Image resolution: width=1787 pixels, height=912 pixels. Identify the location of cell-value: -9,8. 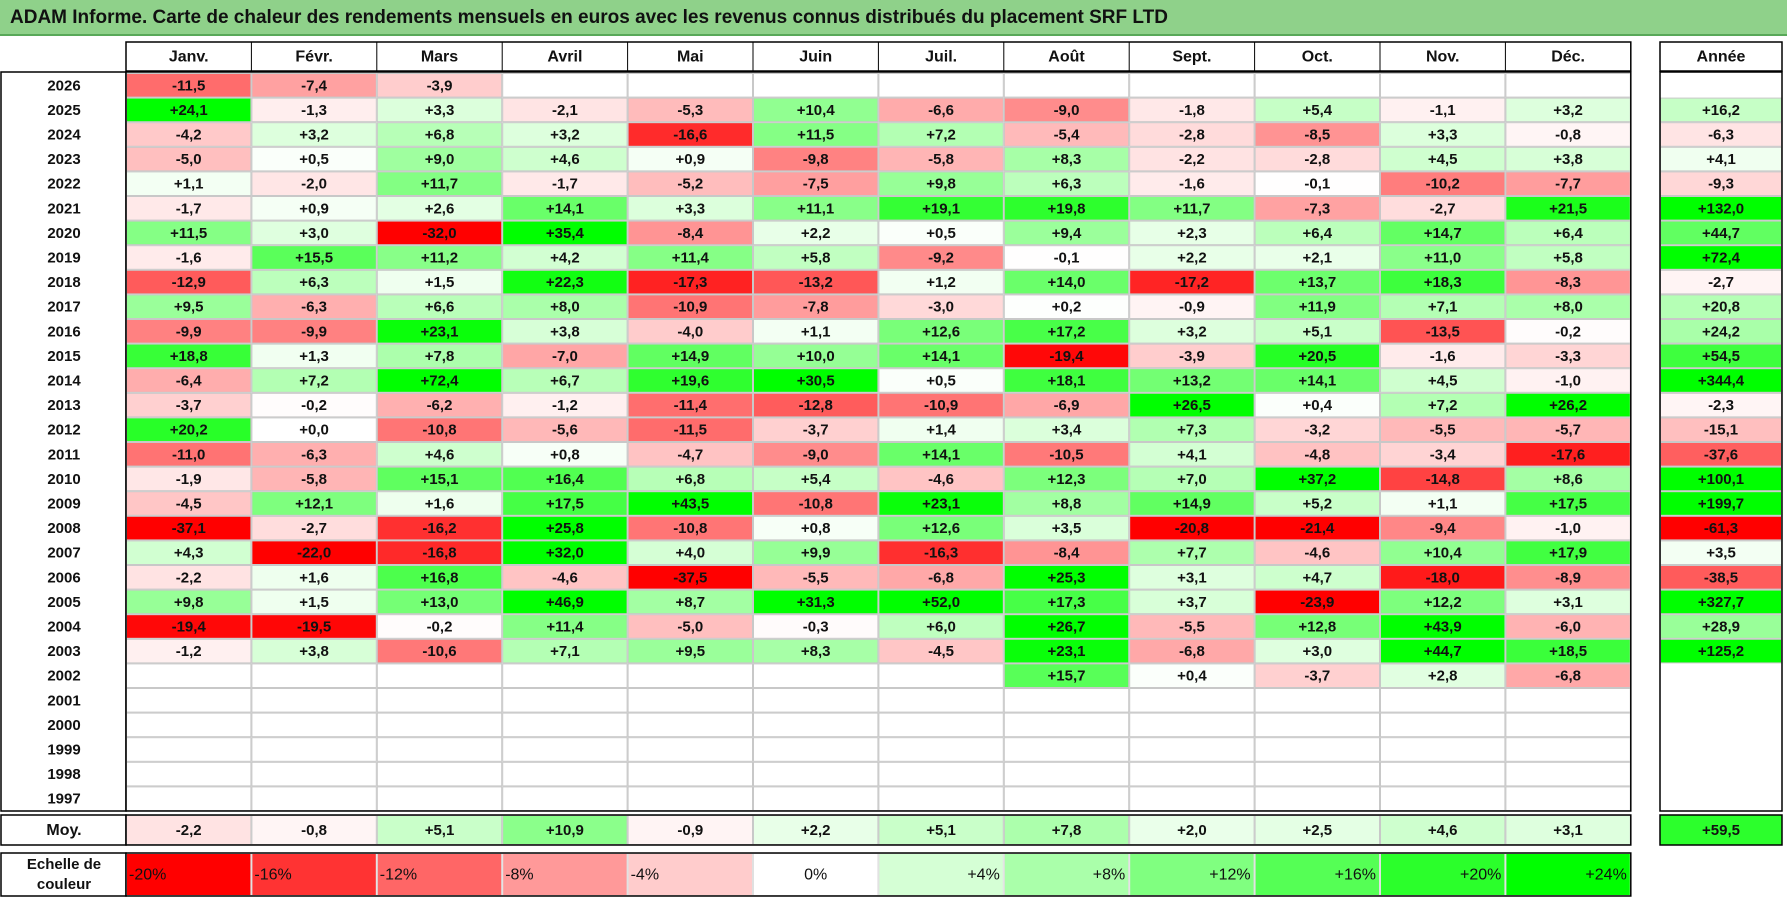
(816, 159).